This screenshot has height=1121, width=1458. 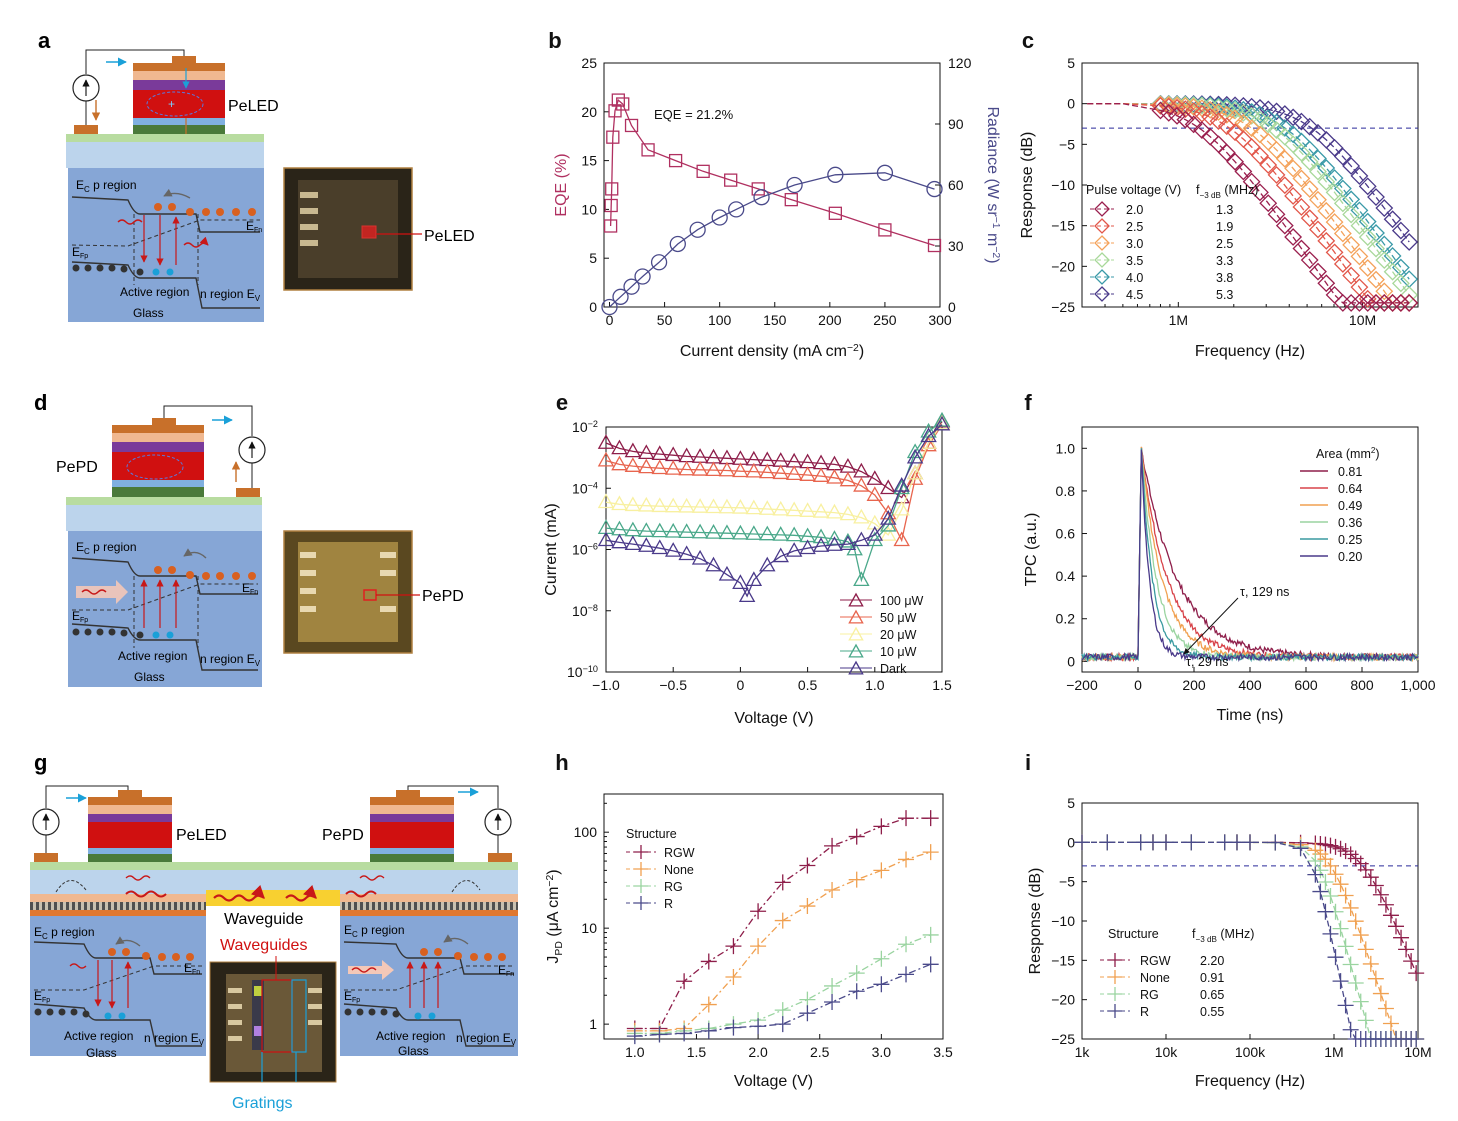 What do you see at coordinates (673, 887) in the screenshot?
I see `h-legend-name: RG` at bounding box center [673, 887].